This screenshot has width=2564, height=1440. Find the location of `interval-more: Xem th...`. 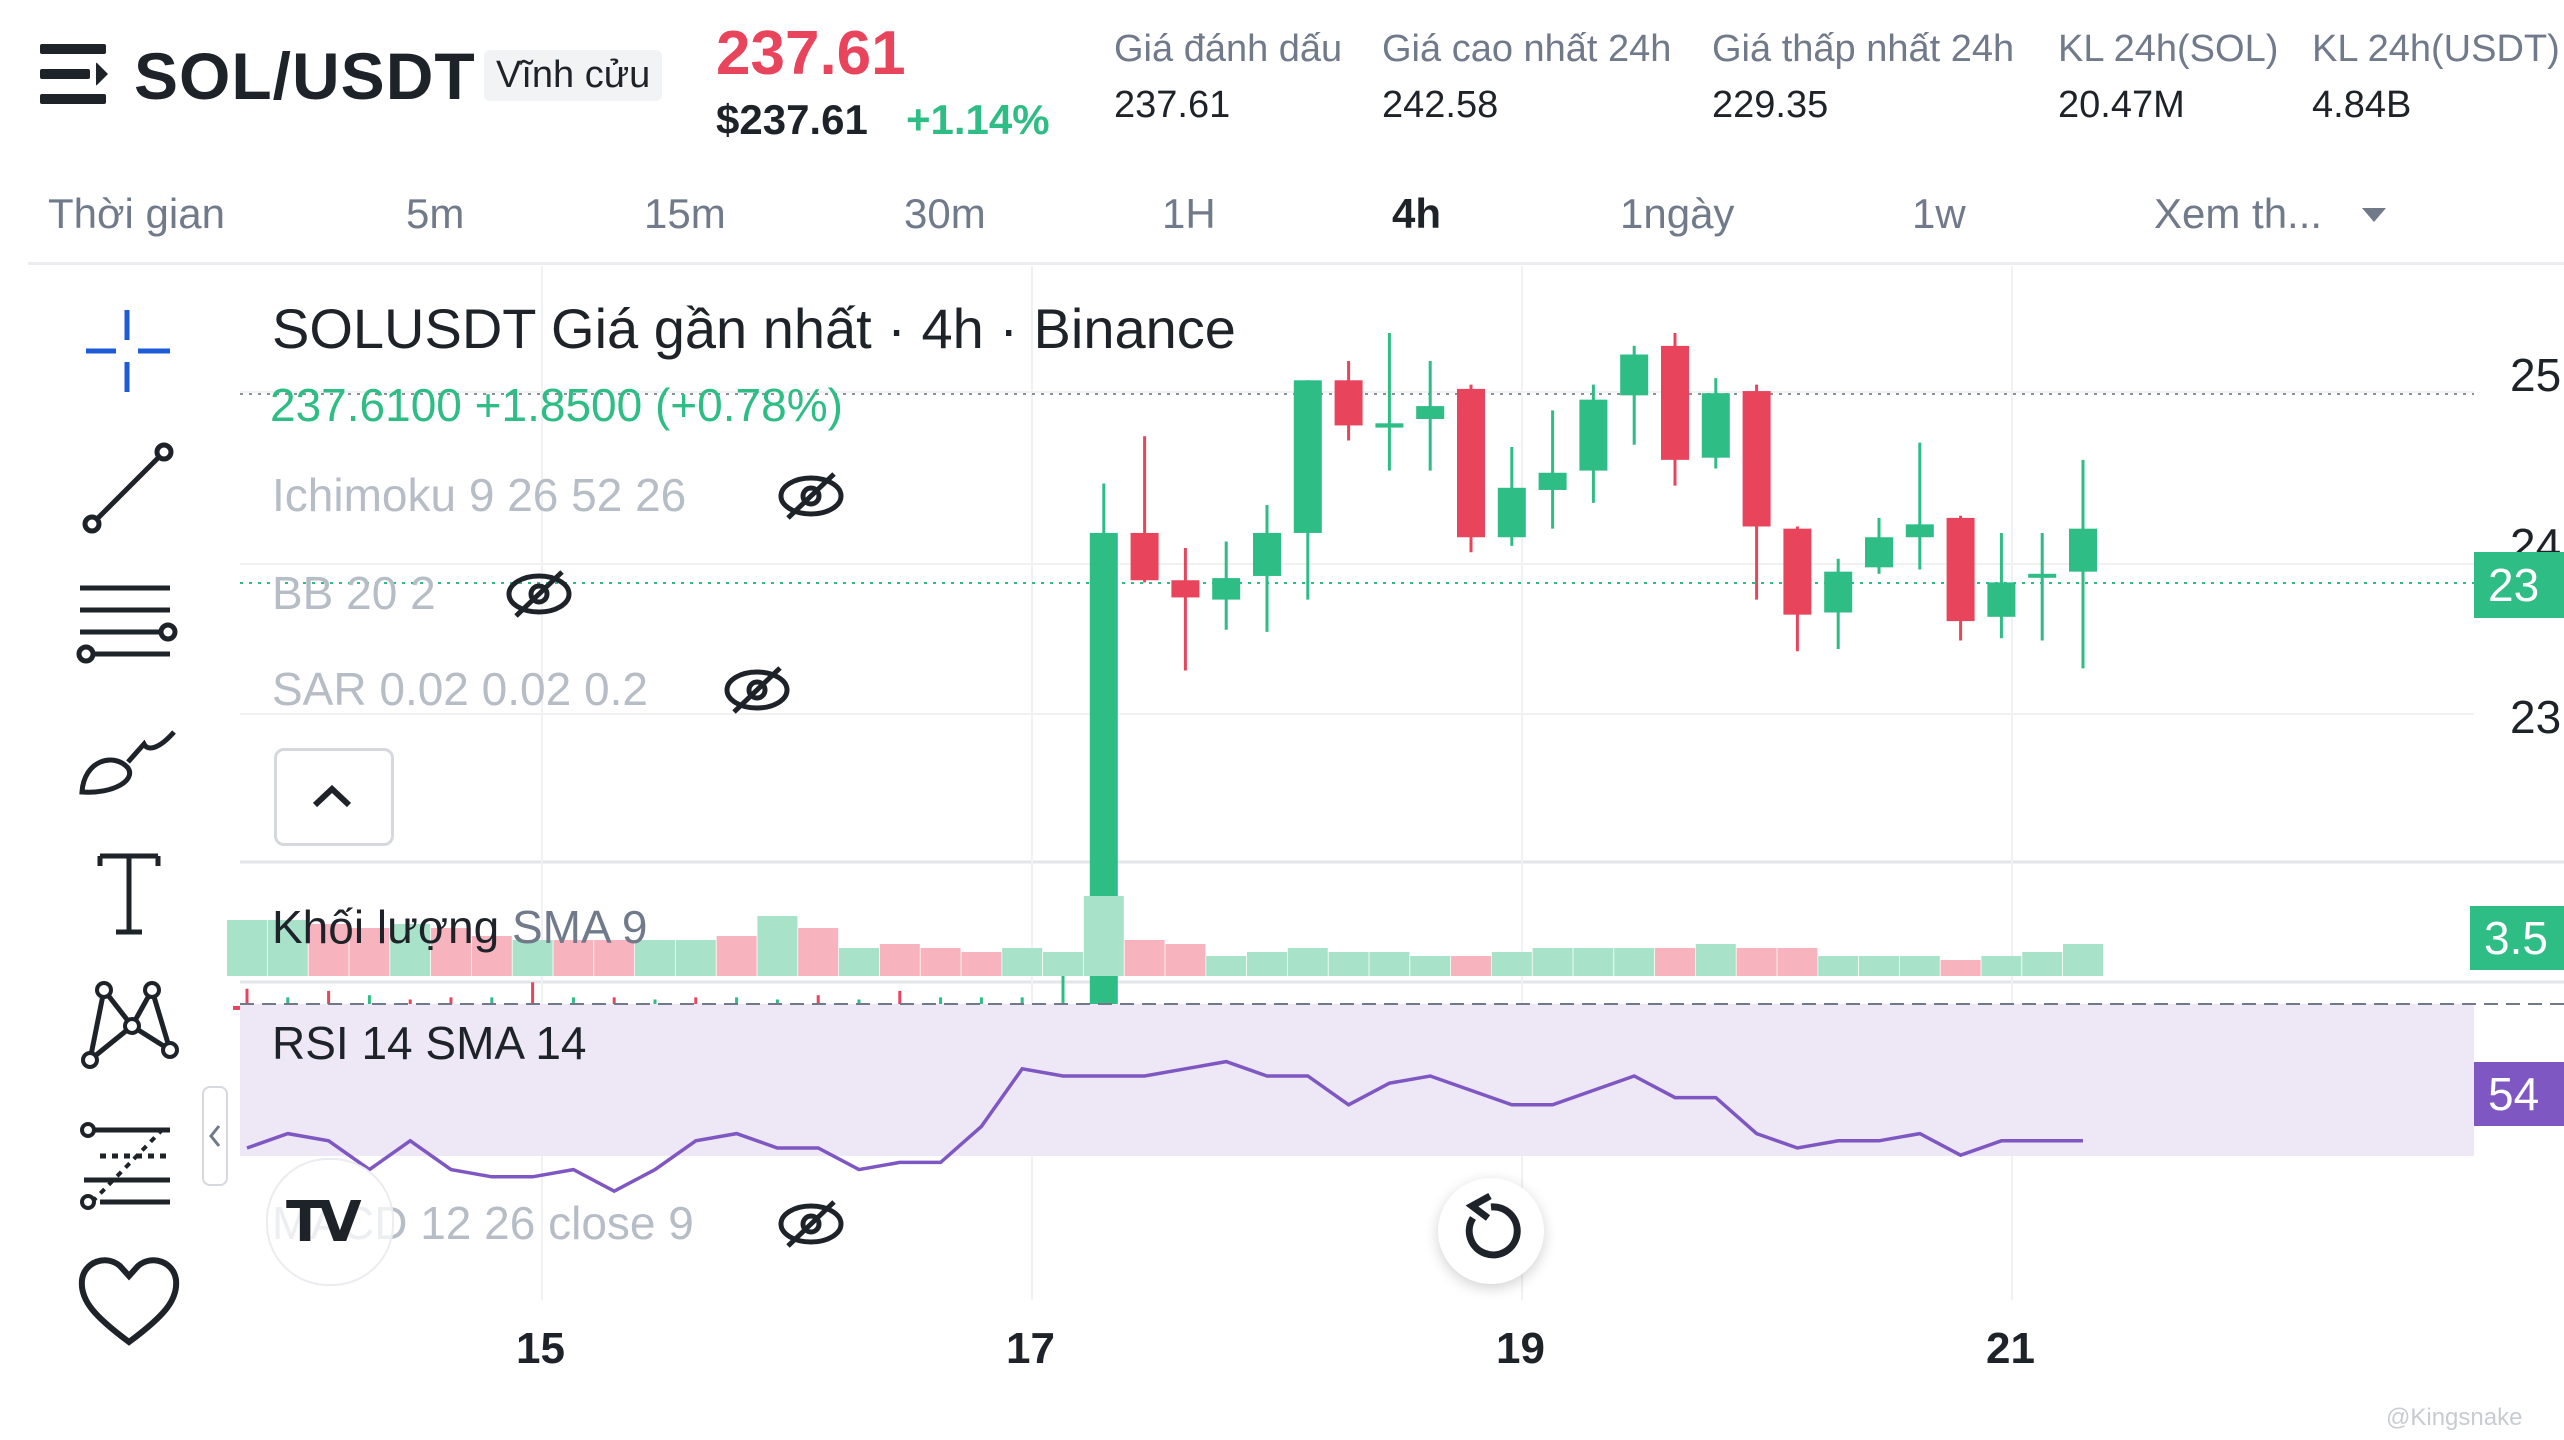

interval-more: Xem th... is located at coordinates (2238, 213).